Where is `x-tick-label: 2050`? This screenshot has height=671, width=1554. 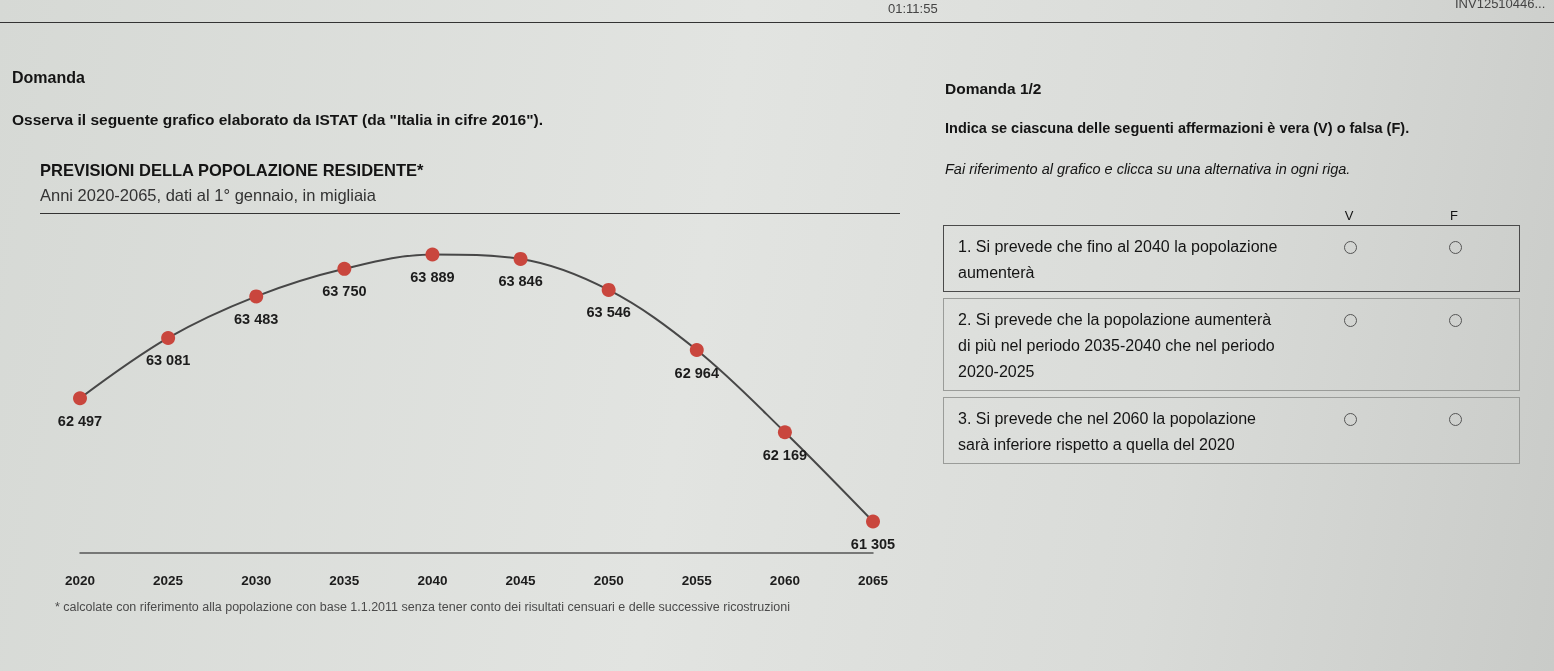 x-tick-label: 2050 is located at coordinates (608, 580).